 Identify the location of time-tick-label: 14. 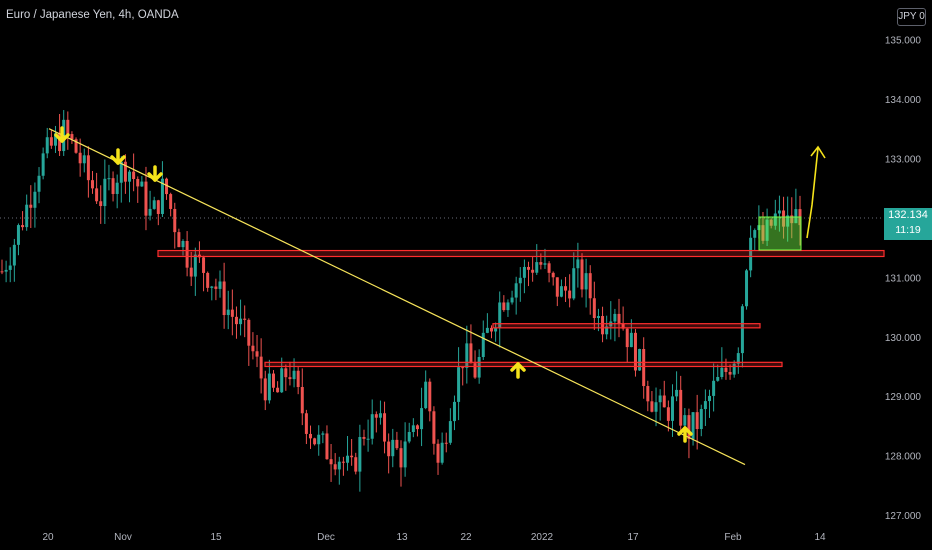
(820, 537).